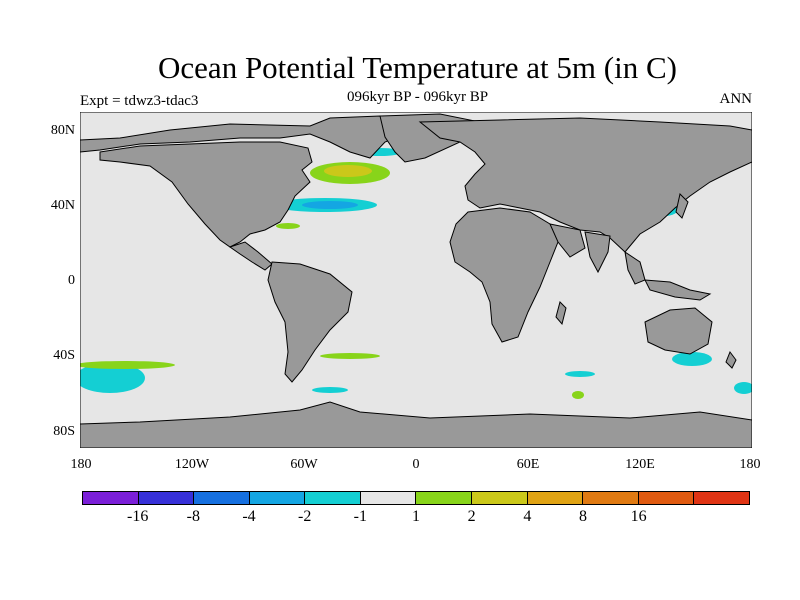 Image resolution: width=800 pixels, height=600 pixels. I want to click on africa, so click(505, 275).